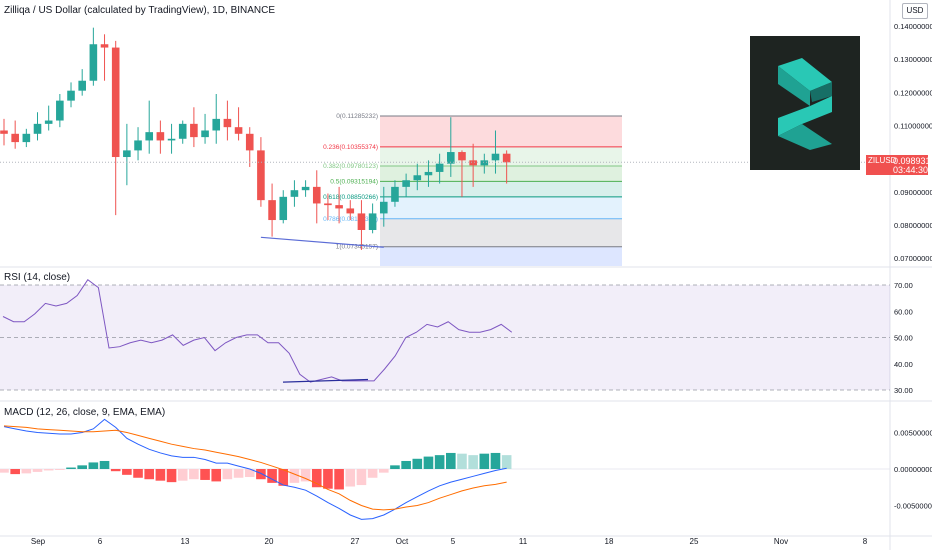 Image resolution: width=932 pixels, height=550 pixels. Describe the element at coordinates (903, 311) in the screenshot. I see `rsi-axis-tick: 60.00` at that location.